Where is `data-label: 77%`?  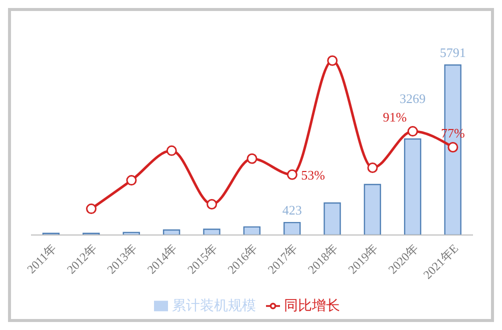 data-label: 77% is located at coordinates (452, 132).